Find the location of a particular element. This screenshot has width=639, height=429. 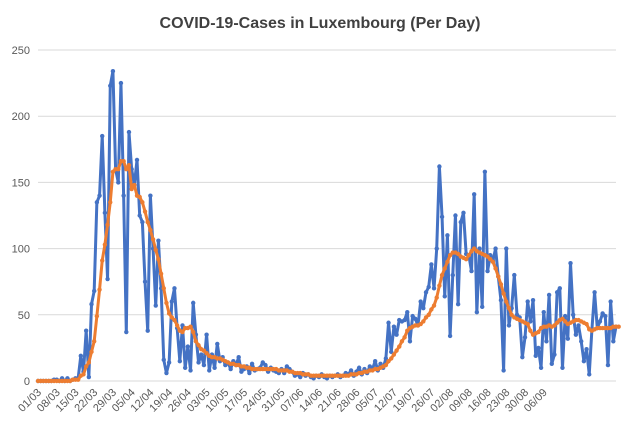

y-tick-label: 150 is located at coordinates (21, 183).